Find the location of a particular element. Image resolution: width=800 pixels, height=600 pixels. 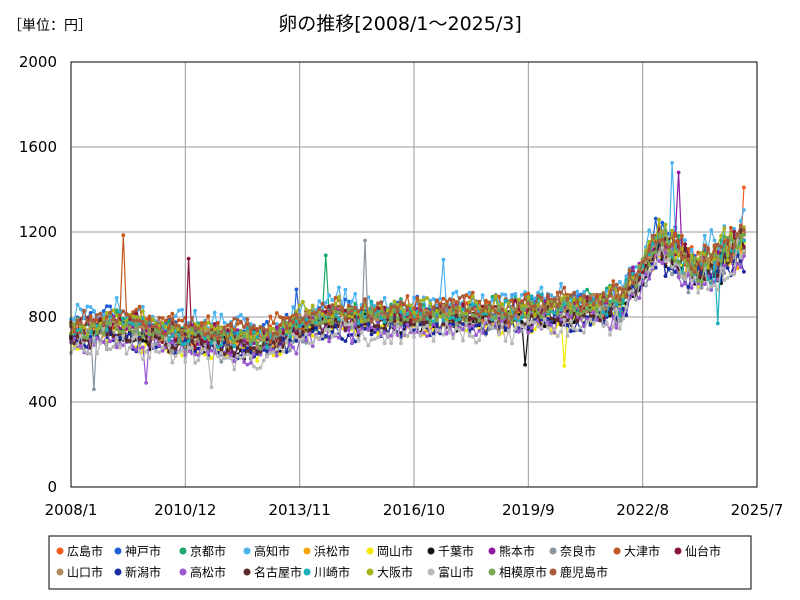

y-axis-ticks: 0 400 800 1200 1600 2000 is located at coordinates (38, 274).